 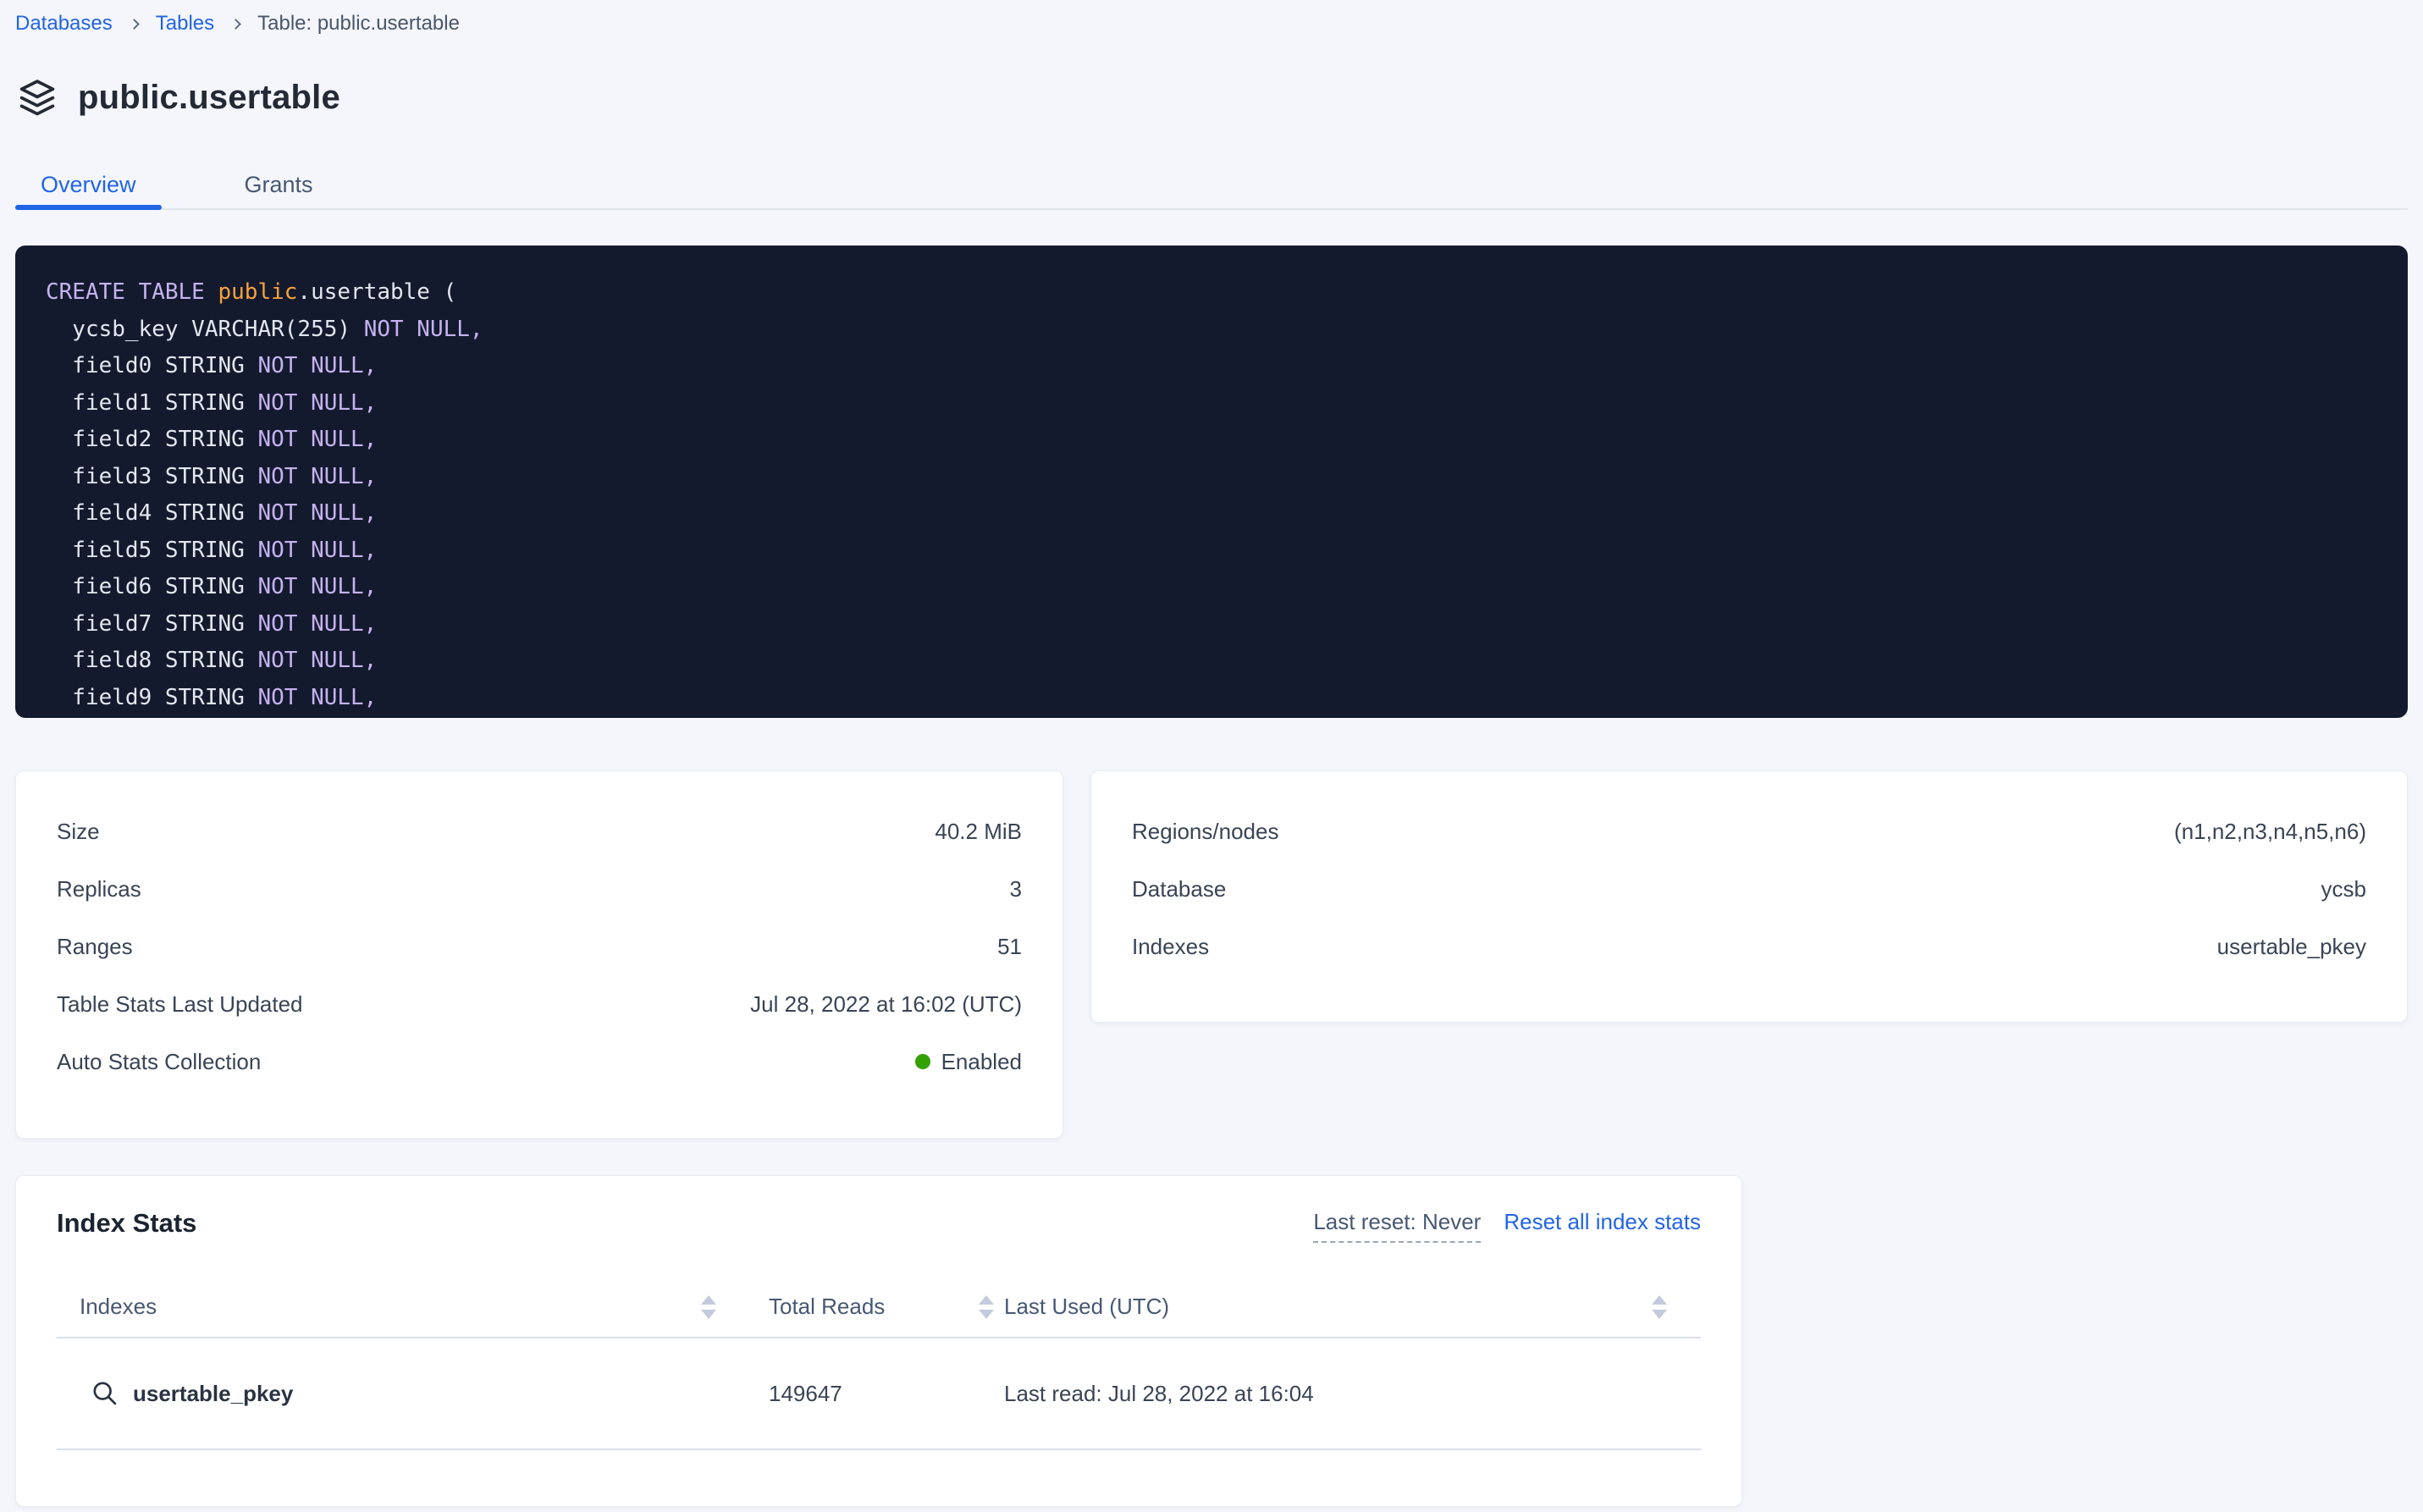 I want to click on layers-stack-icon, so click(x=37, y=97).